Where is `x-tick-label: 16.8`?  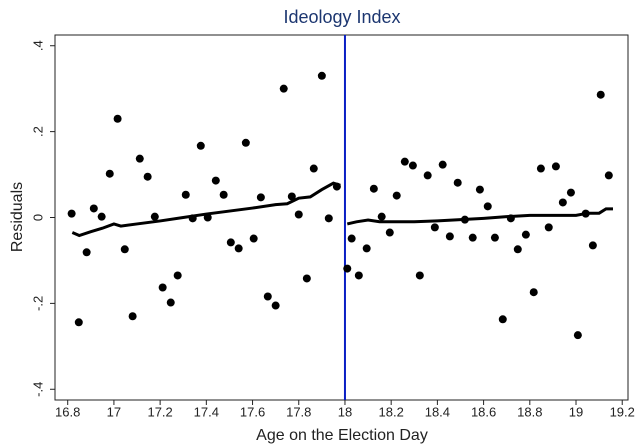 x-tick-label: 16.8 is located at coordinates (67, 411).